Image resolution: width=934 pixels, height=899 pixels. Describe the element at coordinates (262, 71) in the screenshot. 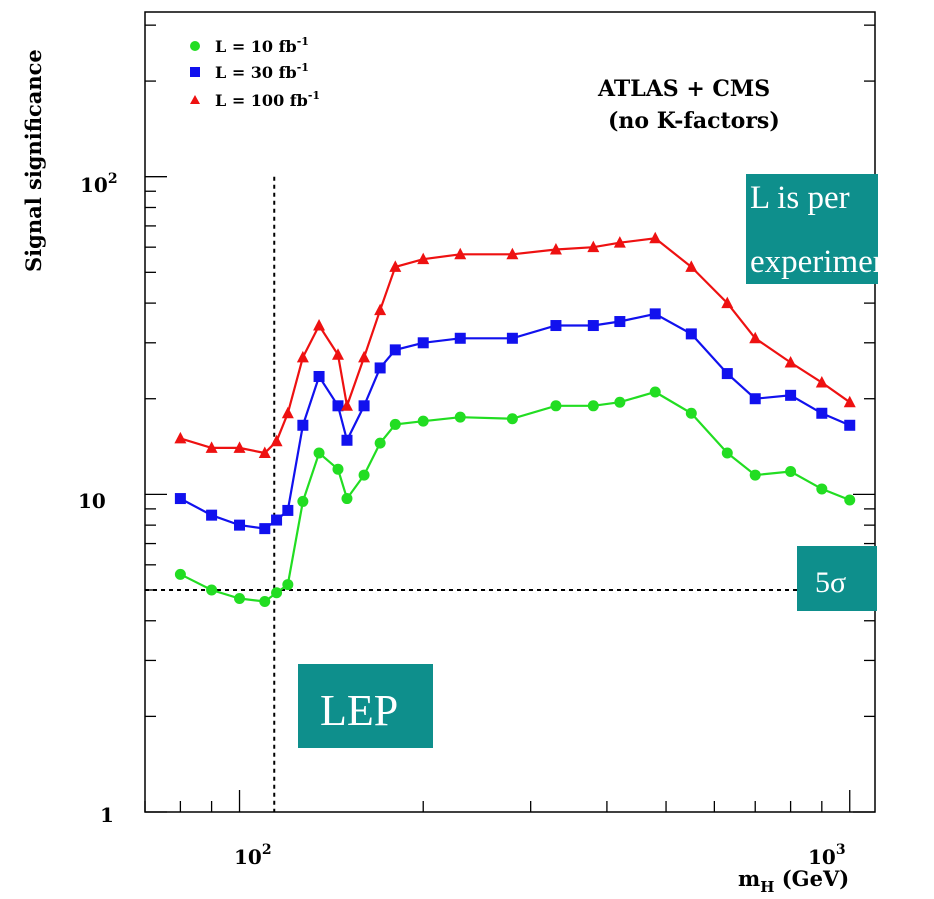

I see `legend-label-30: L = 30 fb-1` at that location.